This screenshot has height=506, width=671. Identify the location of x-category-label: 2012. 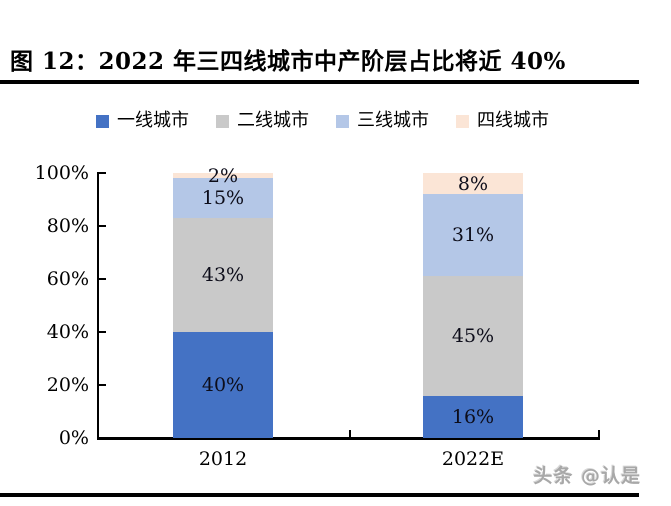
(223, 459).